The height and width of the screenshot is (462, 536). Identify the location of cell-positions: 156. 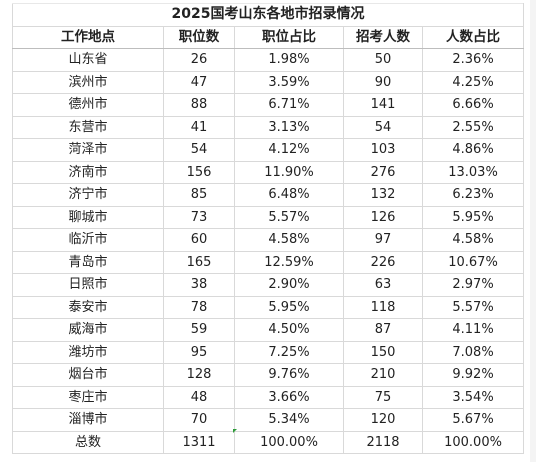
(199, 172).